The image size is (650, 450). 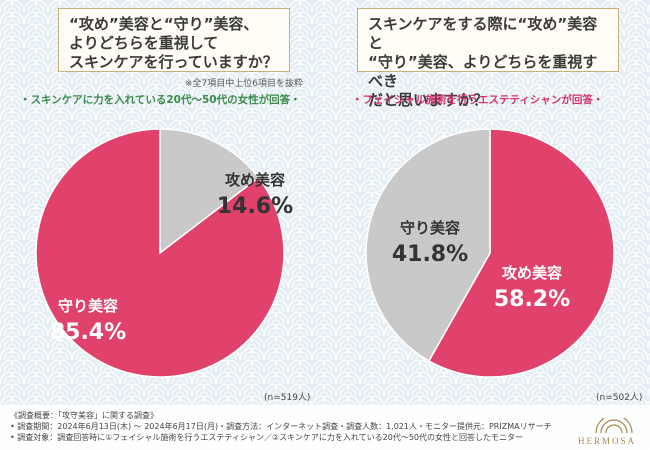 What do you see at coordinates (532, 299) in the screenshot?
I see `pie-value-1-0: 58.2%` at bounding box center [532, 299].